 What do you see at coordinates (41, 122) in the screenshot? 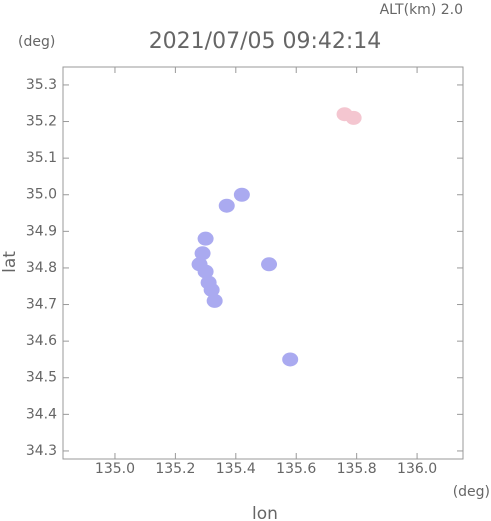
I see `y-tick-label: 35.2` at bounding box center [41, 122].